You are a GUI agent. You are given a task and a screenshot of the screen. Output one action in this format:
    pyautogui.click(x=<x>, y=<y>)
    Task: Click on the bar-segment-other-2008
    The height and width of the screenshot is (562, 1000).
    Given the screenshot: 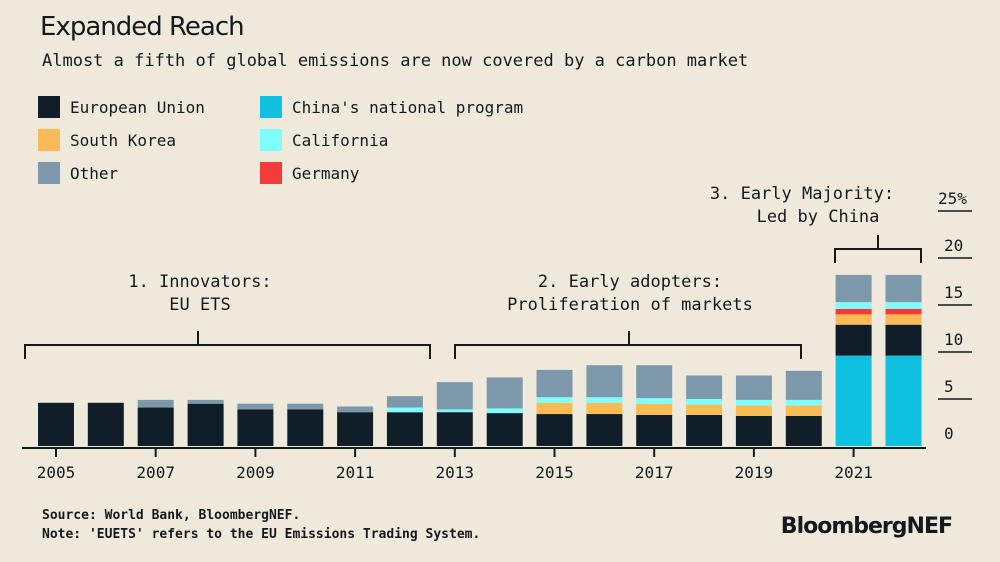 What is the action you would take?
    pyautogui.click(x=205, y=401)
    